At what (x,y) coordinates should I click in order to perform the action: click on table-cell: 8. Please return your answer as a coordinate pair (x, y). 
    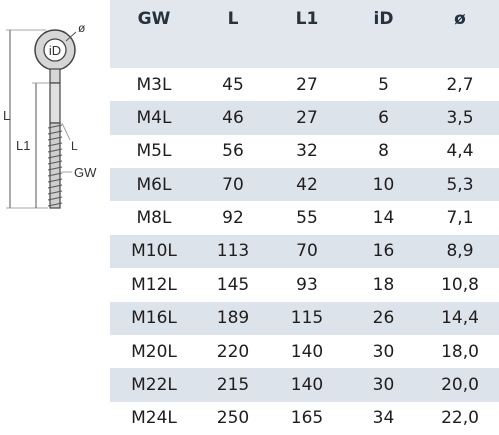
    Looking at the image, I should click on (383, 151).